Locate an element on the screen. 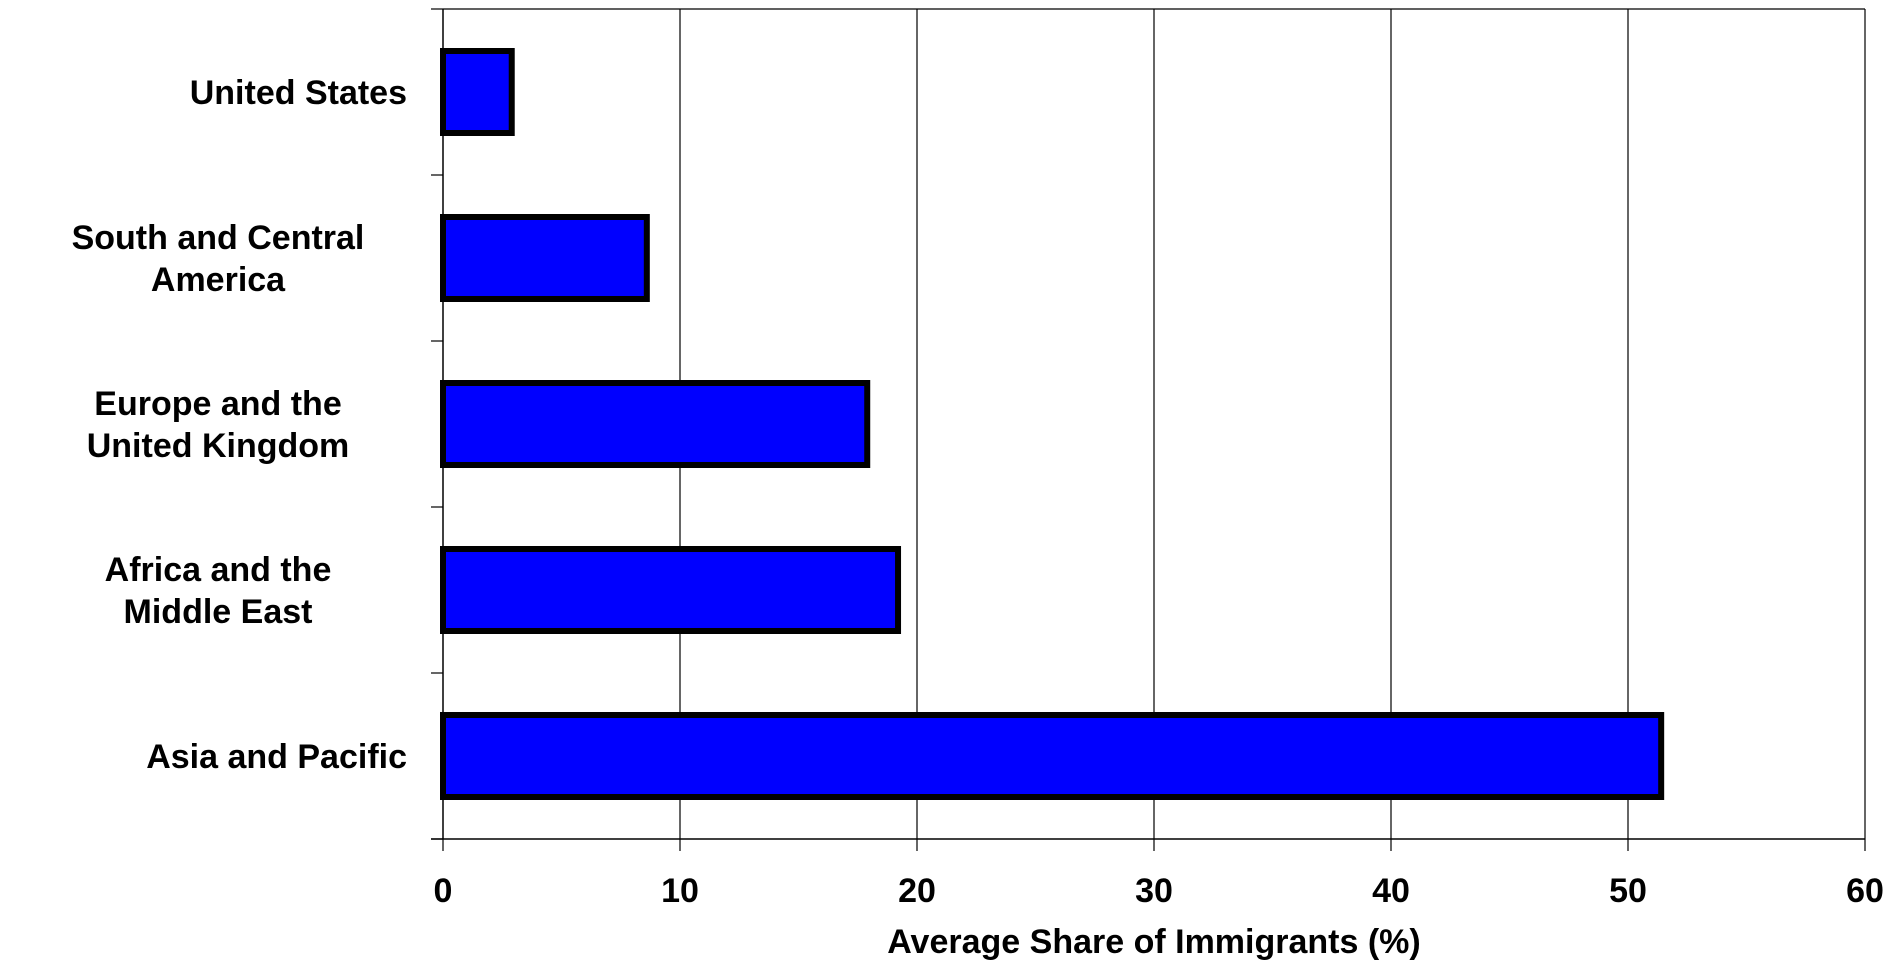 Image resolution: width=1902 pixels, height=966 pixels. x-tick-label: 10 is located at coordinates (680, 891).